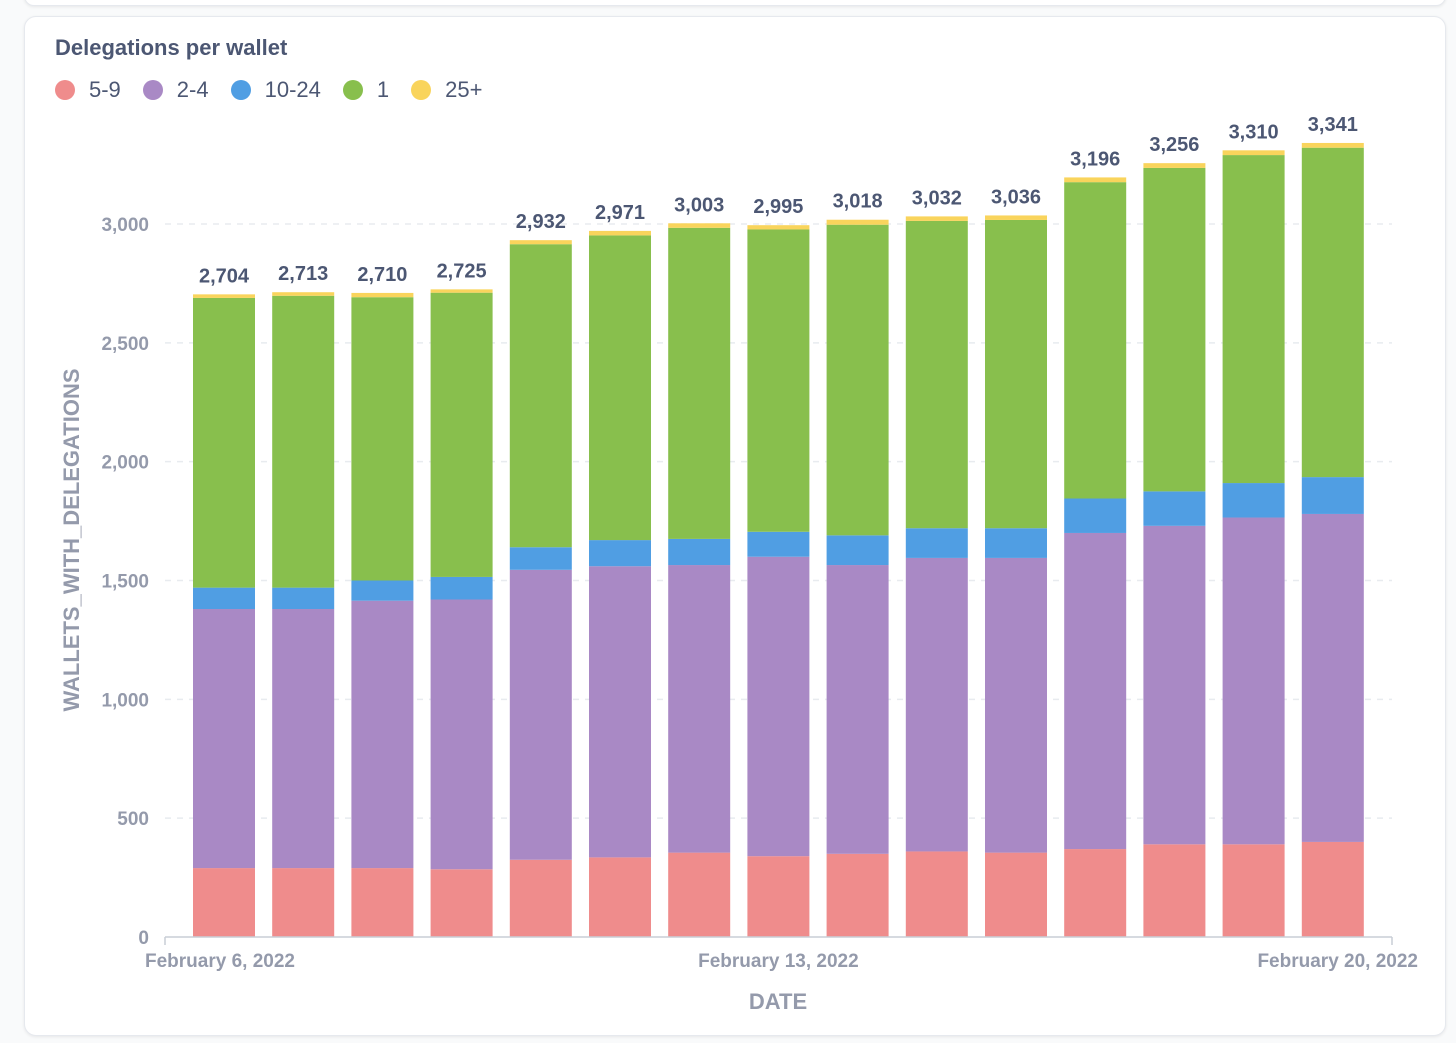 This screenshot has height=1043, width=1456. What do you see at coordinates (1174, 145) in the screenshot?
I see `bar-total-label: 3,256` at bounding box center [1174, 145].